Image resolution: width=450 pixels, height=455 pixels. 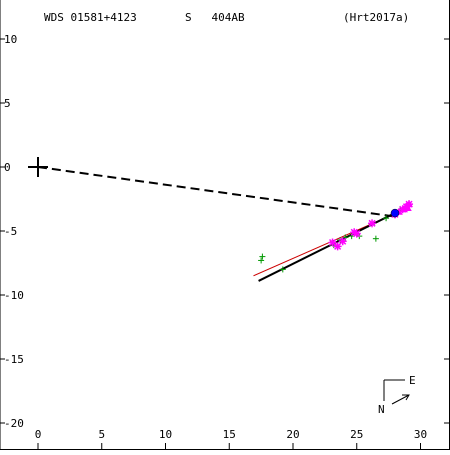 I want to click on primary-companion-connector, so click(x=217, y=192).